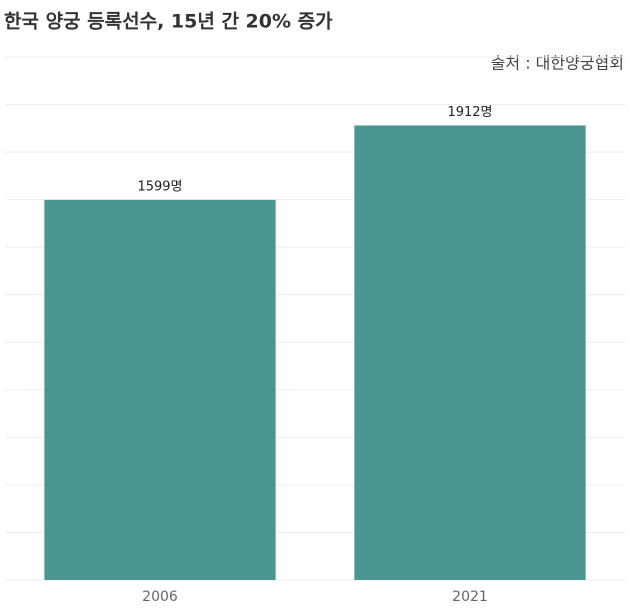 The image size is (630, 609). Describe the element at coordinates (470, 597) in the screenshot. I see `x-tick-label: 2021` at that location.